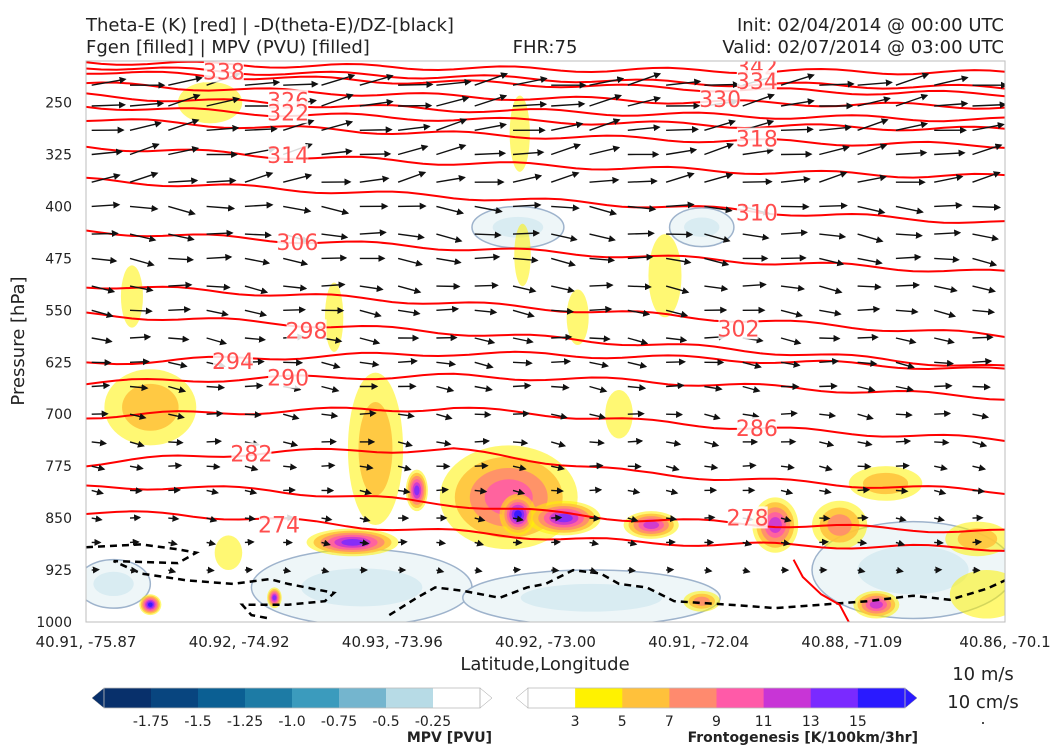 The height and width of the screenshot is (750, 1050). What do you see at coordinates (803, 738) in the screenshot?
I see `fgen-colorbar-label: Frontogenesis [K/100km/3hr]` at bounding box center [803, 738].